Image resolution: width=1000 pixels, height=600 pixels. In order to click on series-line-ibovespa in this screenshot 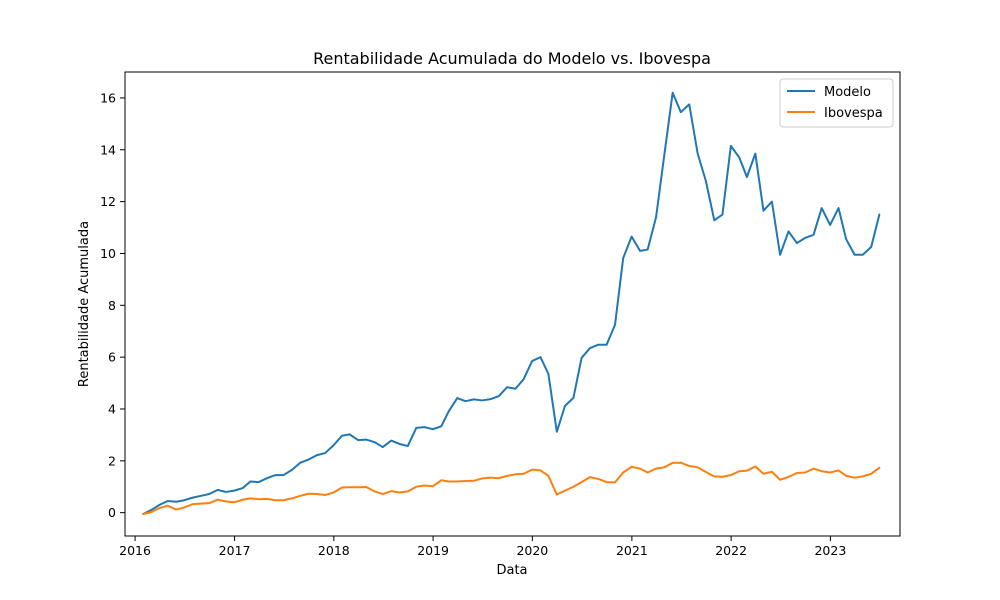, I will do `click(511, 488)`.